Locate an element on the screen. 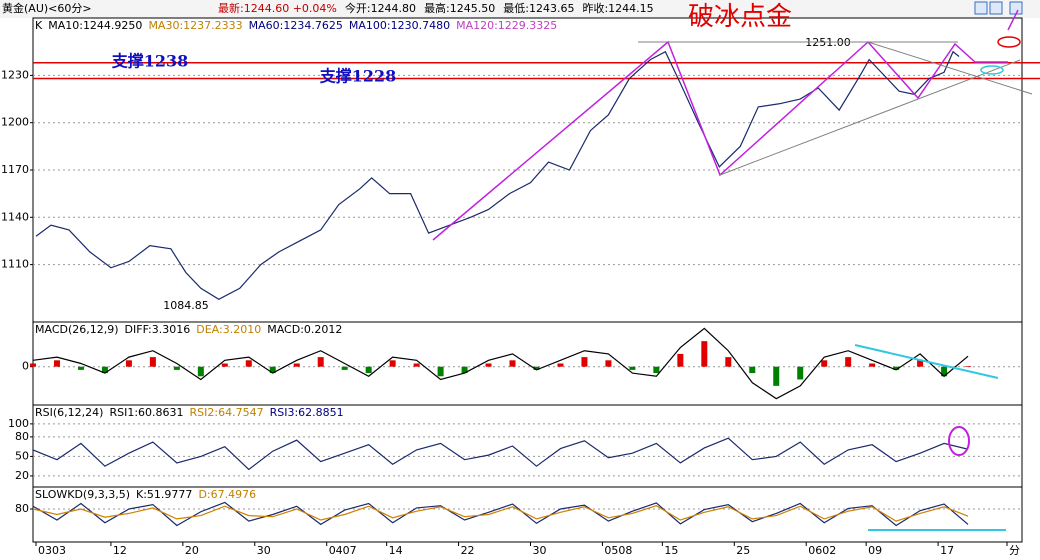 Image resolution: width=1040 pixels, height=560 pixels. quote: 昨收:1244.15 is located at coordinates (617, 8).